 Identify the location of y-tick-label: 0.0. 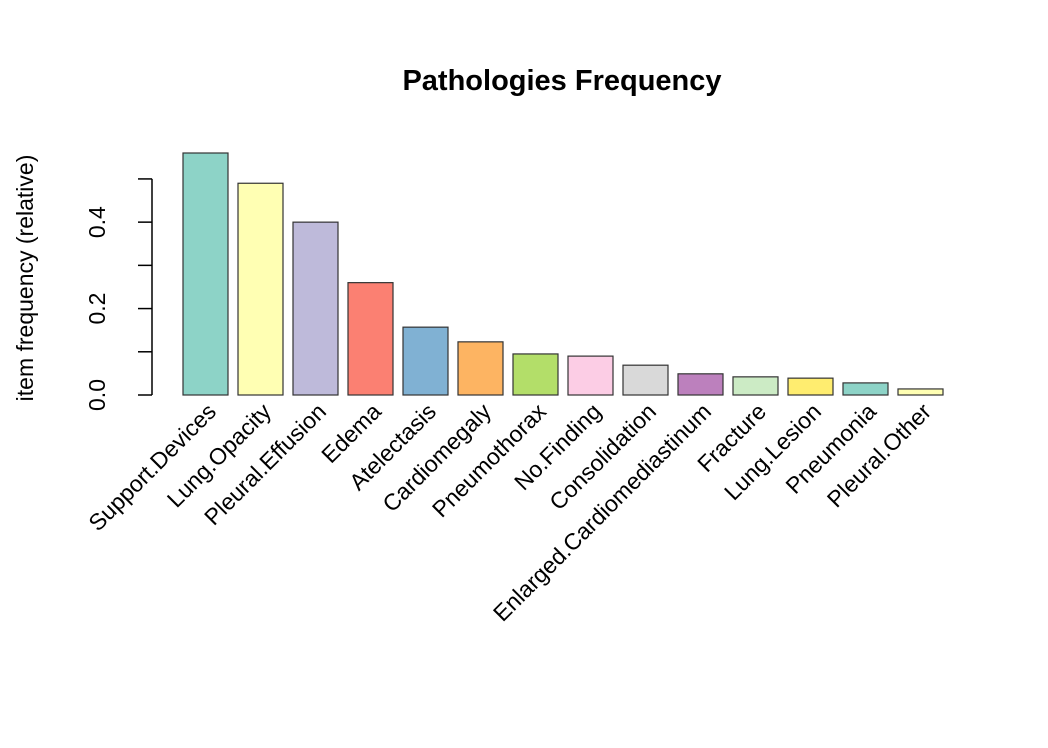
(97, 395).